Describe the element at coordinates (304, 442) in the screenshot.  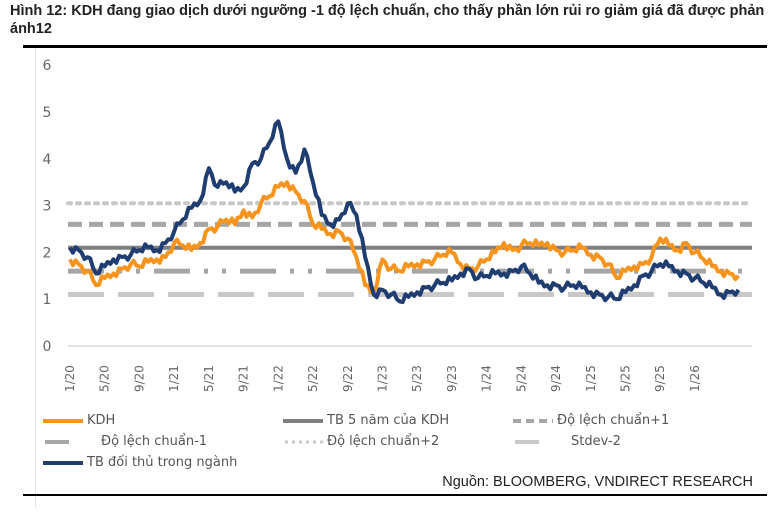
I see `legend-swatch-plus2sd` at that location.